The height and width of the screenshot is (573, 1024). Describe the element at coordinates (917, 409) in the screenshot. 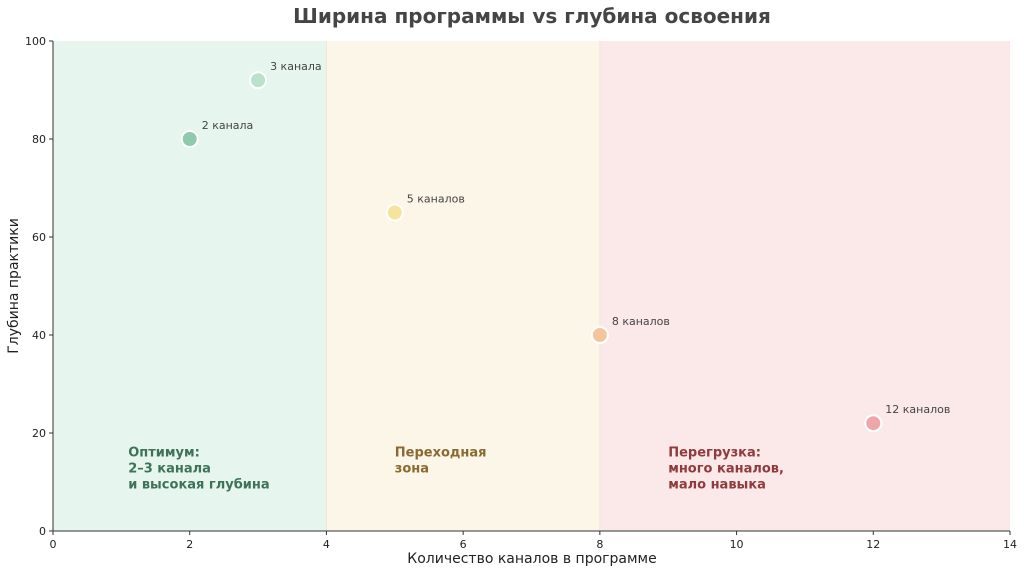

I see `data-point-label: 12 каналов` at that location.